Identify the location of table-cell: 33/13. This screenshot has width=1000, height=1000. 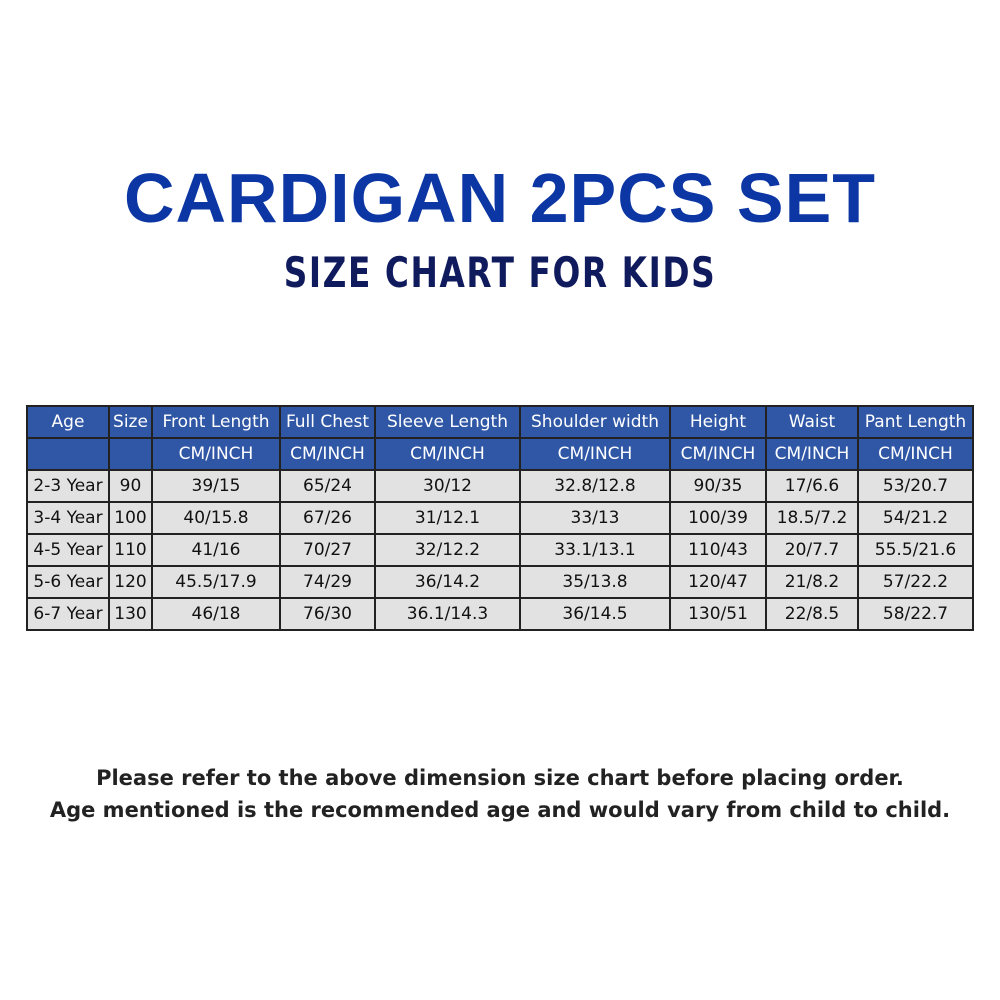
(595, 518).